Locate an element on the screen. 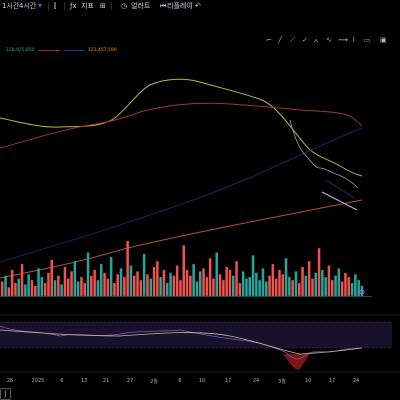  layout-grid-icon: ⊞ is located at coordinates (103, 6).